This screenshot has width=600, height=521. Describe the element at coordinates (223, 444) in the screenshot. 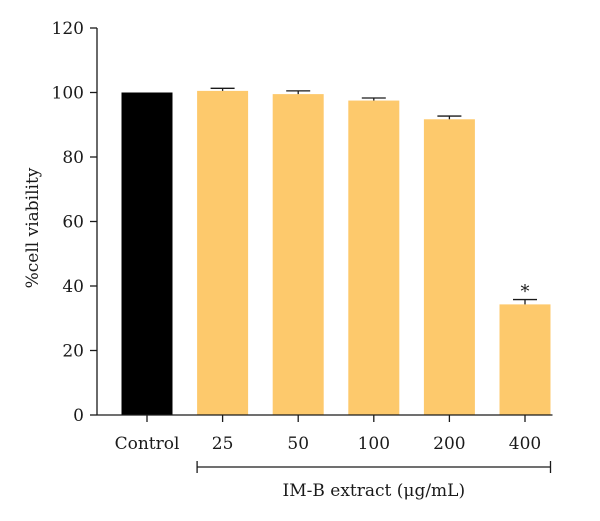

I see `x-tick-label: 25` at that location.